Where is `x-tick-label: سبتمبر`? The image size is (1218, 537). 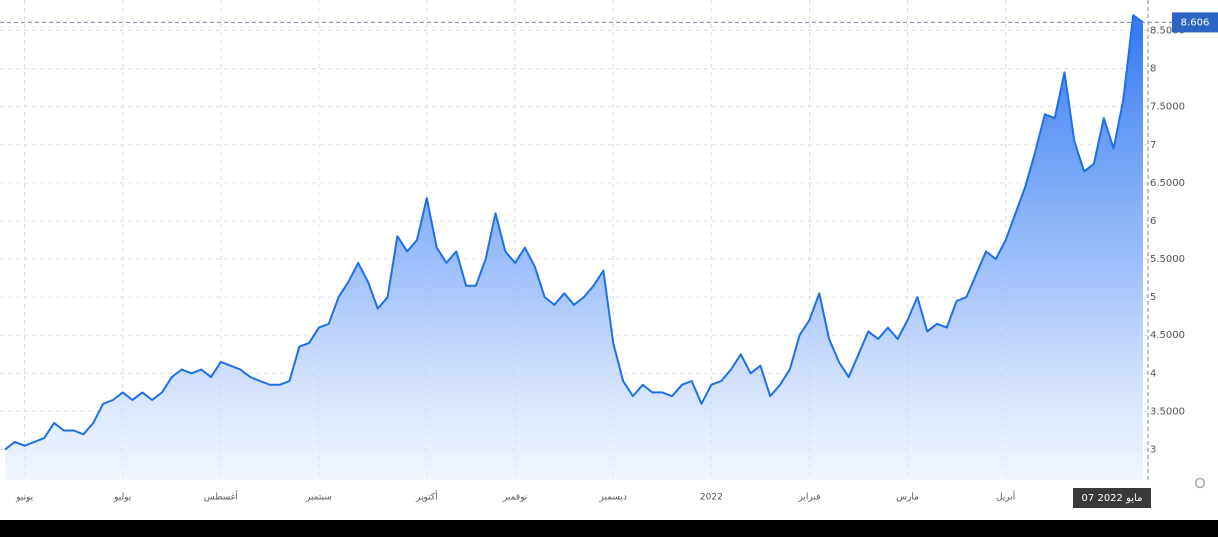
x-tick-label: سبتمبر is located at coordinates (318, 498).